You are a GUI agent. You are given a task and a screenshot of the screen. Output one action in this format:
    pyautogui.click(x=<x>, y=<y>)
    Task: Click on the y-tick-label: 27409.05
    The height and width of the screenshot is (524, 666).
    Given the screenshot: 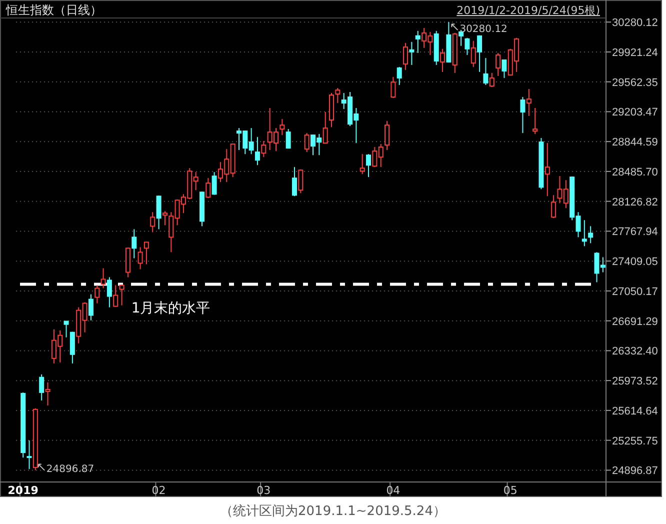 What is the action you would take?
    pyautogui.click(x=635, y=262)
    